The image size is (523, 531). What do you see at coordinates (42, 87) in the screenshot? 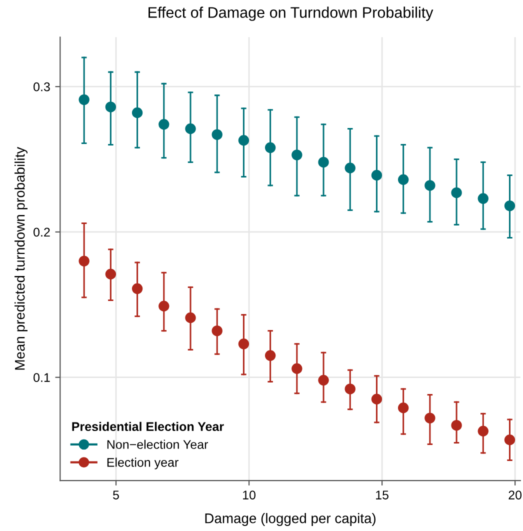
I see `y-tick-label: 0.3` at bounding box center [42, 87].